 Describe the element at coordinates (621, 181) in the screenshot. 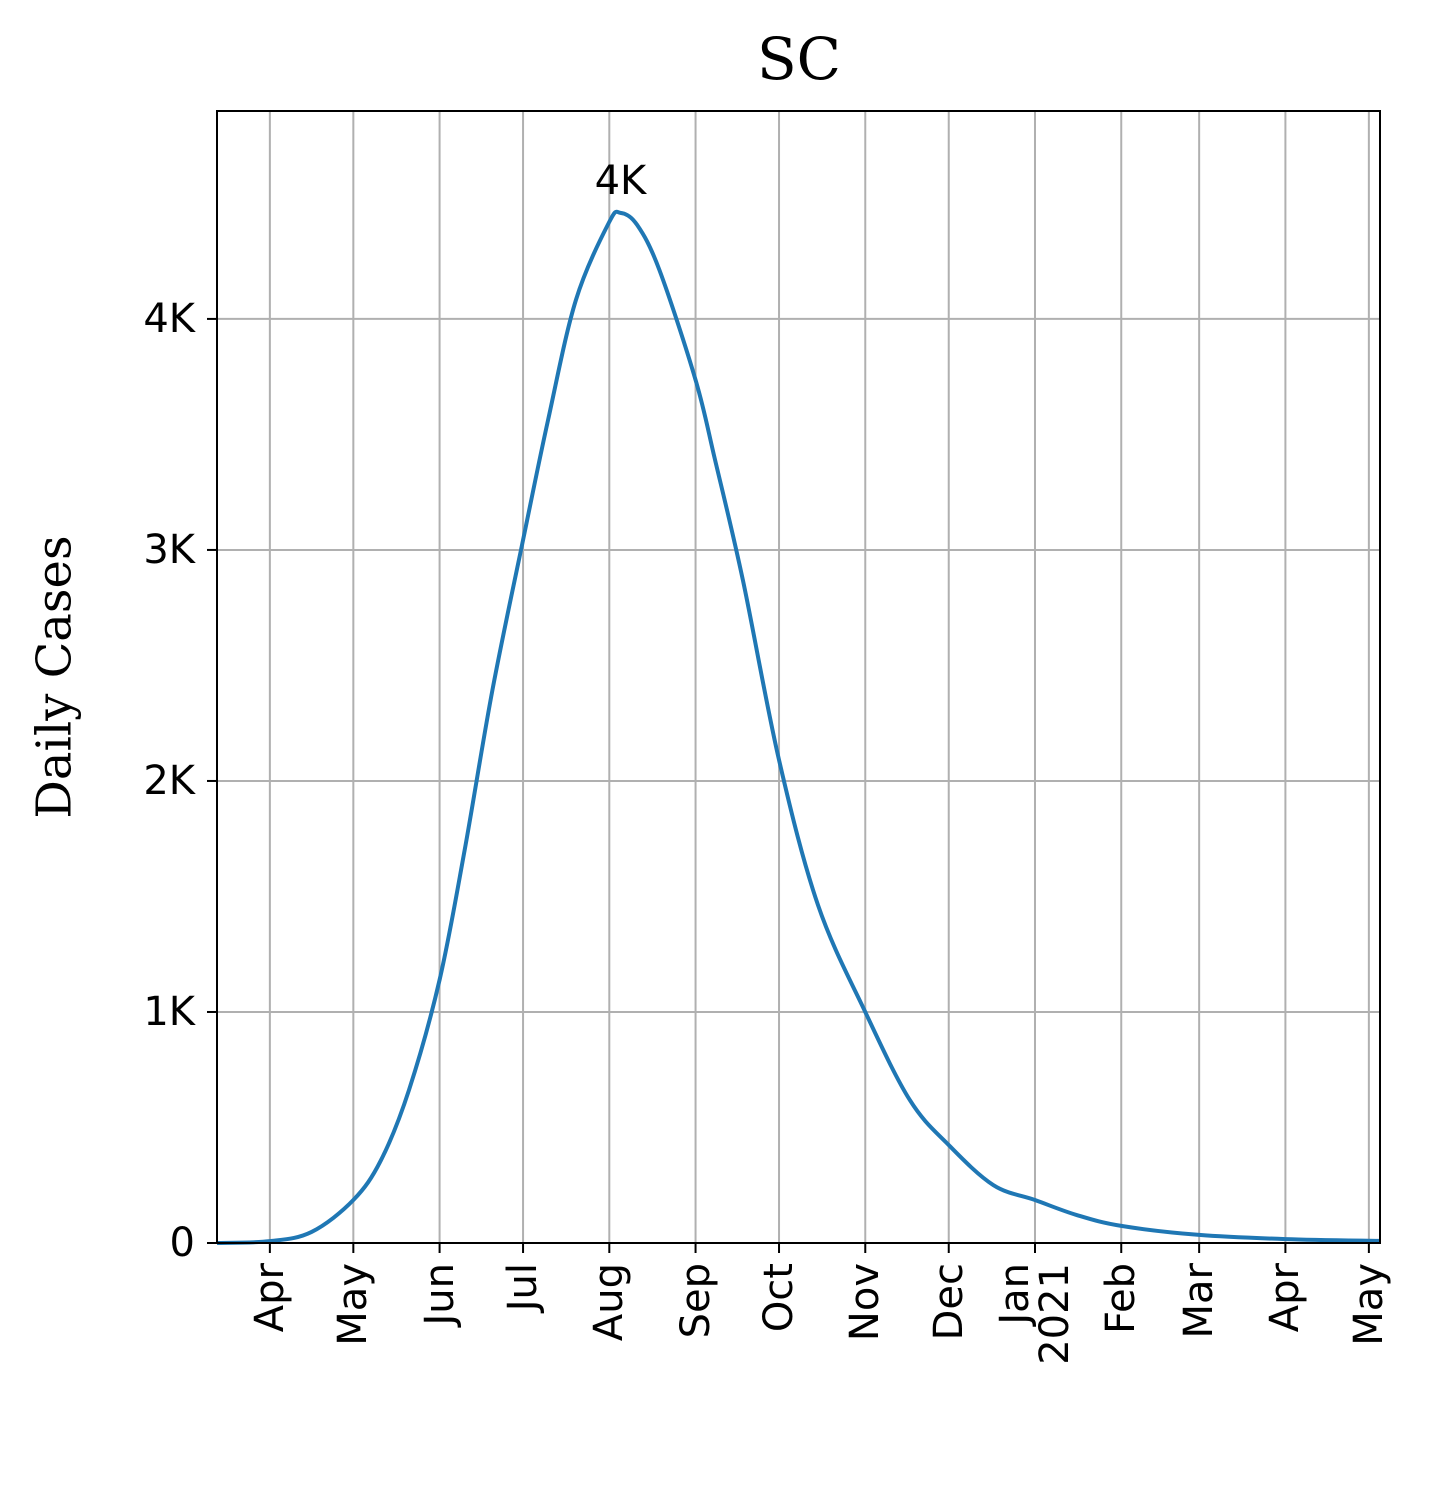

I see `peak-label: 4K` at that location.